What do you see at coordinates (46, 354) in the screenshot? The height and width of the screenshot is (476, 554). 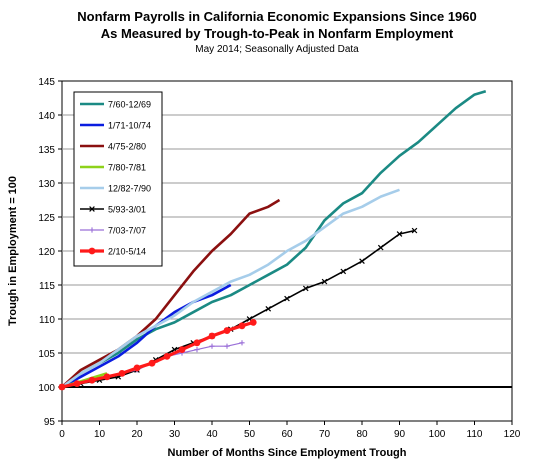 I see `y-tick-label: 105` at bounding box center [46, 354].